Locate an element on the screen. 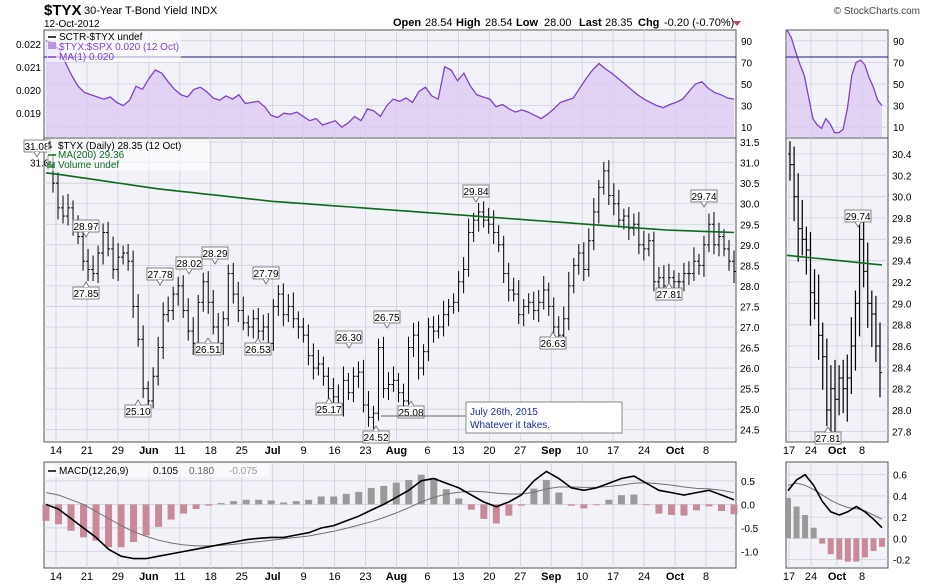 The width and height of the screenshot is (930, 586). price-right-tick-label: 28.0 is located at coordinates (750, 287).